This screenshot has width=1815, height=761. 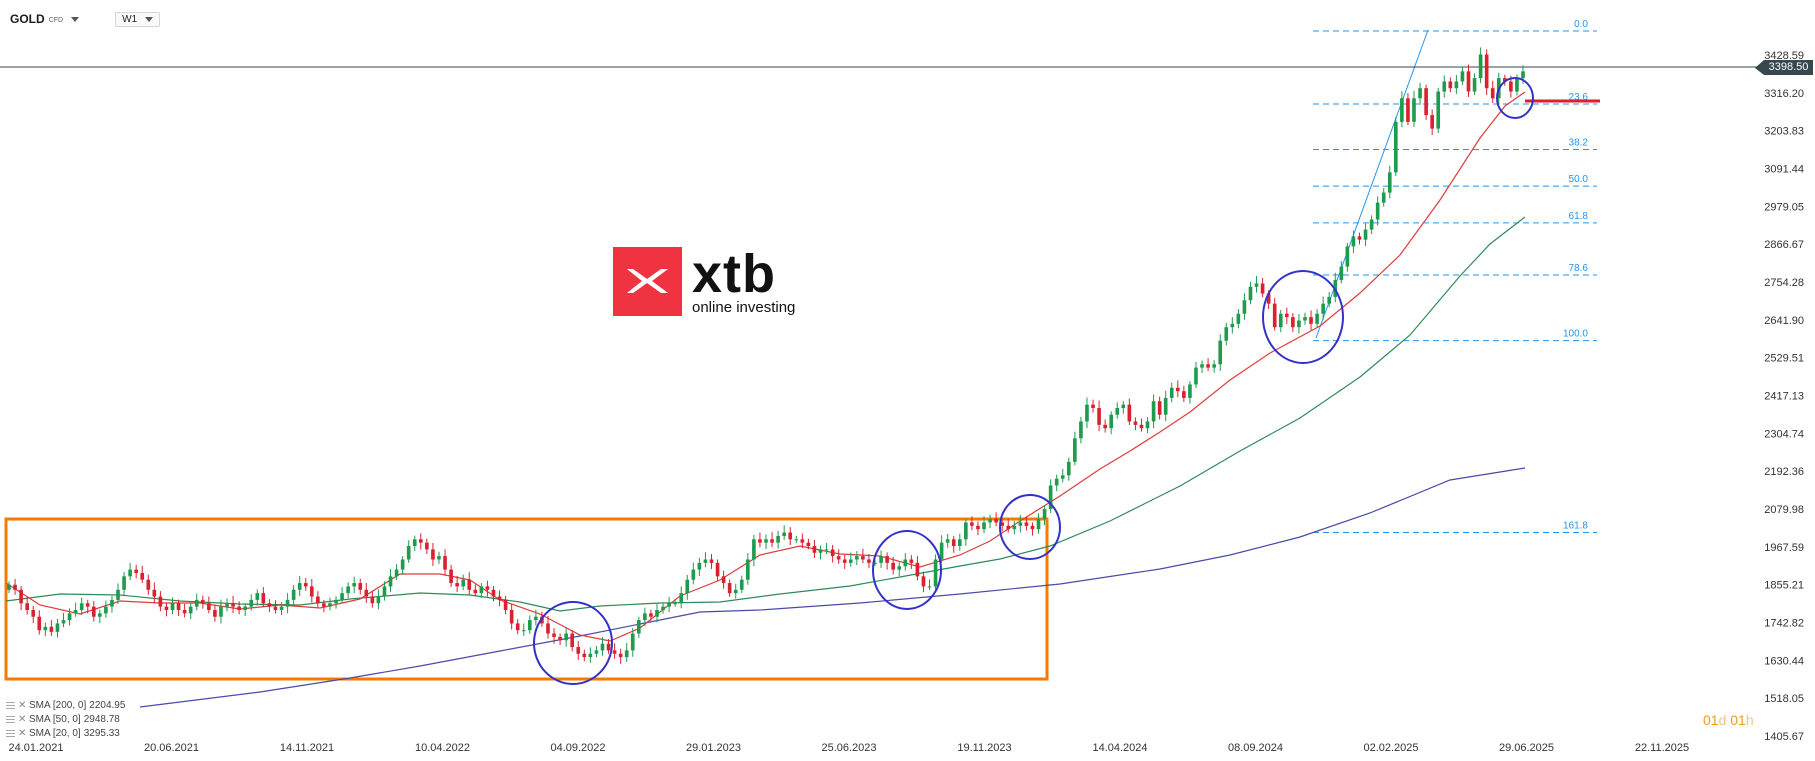 I want to click on time-tick: 14.04.2024, so click(x=1119, y=748).